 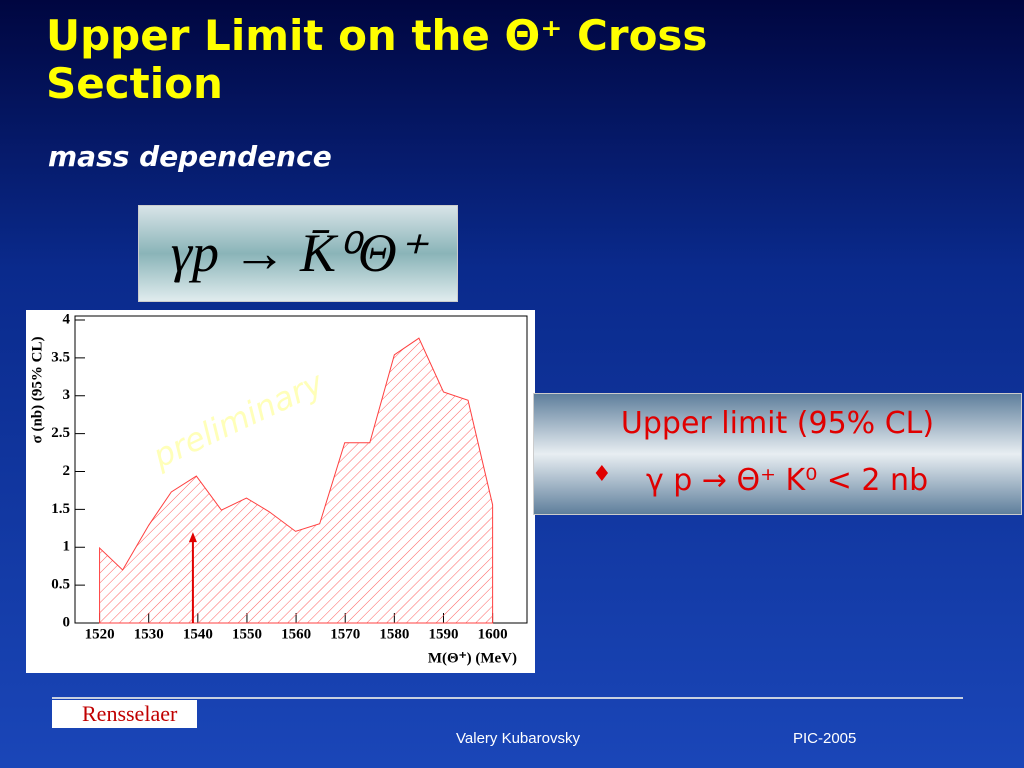 What do you see at coordinates (247, 634) in the screenshot?
I see `x-tick-label: 1550` at bounding box center [247, 634].